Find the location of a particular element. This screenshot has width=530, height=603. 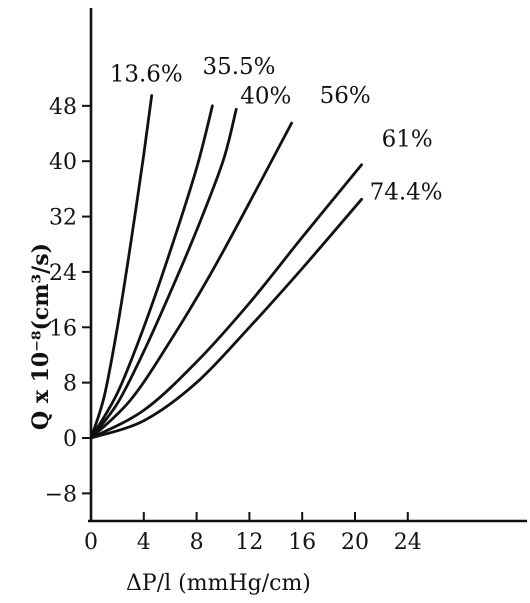

curve-label-3: 40% is located at coordinates (265, 96).